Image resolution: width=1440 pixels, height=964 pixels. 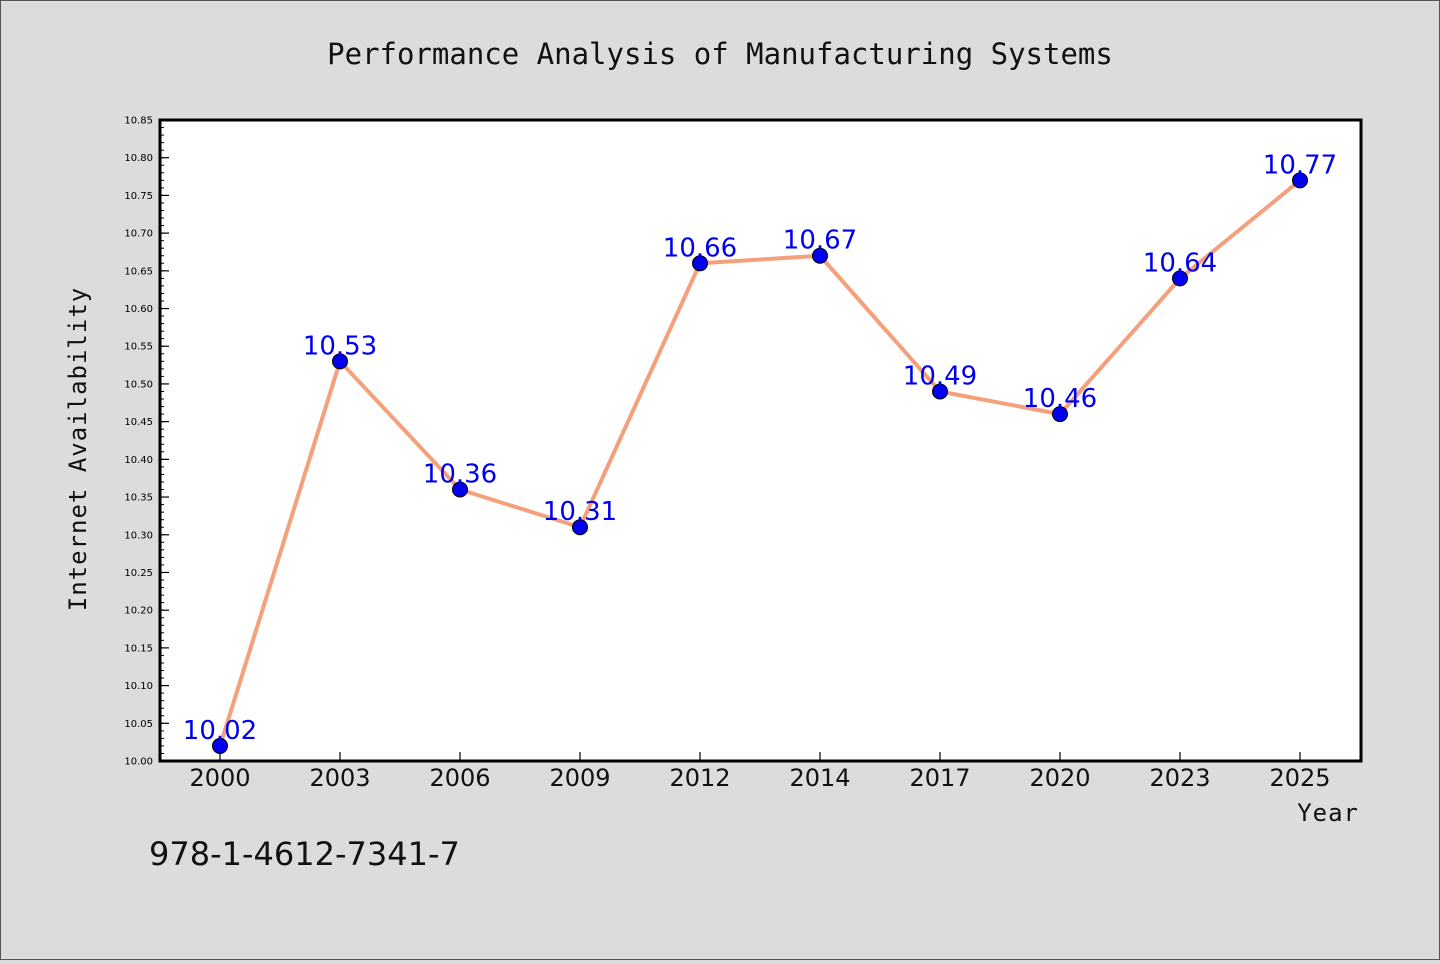 I want to click on y-tick-label: 10.25, so click(x=138, y=573).